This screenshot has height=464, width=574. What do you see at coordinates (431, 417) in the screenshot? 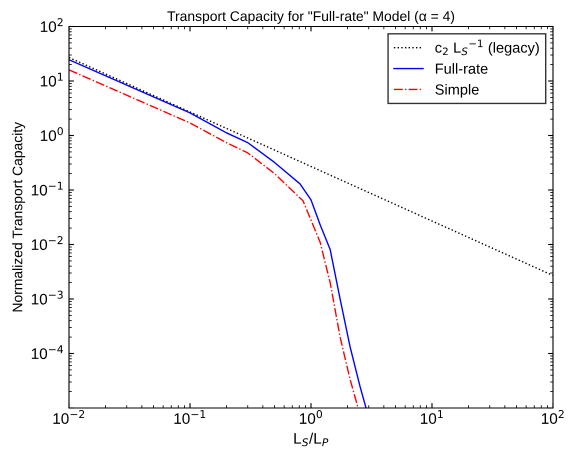
I see `x-tick-label: 10$^{1}$` at bounding box center [431, 417].